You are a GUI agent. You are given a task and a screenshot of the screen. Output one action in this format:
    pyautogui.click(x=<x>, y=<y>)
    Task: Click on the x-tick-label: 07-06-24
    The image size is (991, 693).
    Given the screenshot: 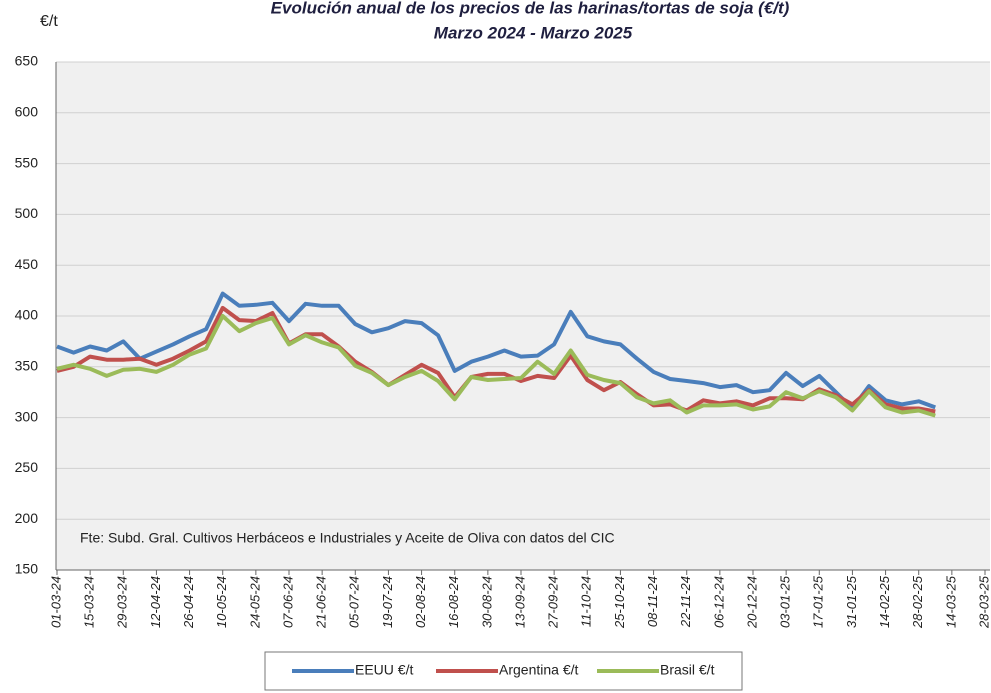 What is the action you would take?
    pyautogui.click(x=287, y=602)
    